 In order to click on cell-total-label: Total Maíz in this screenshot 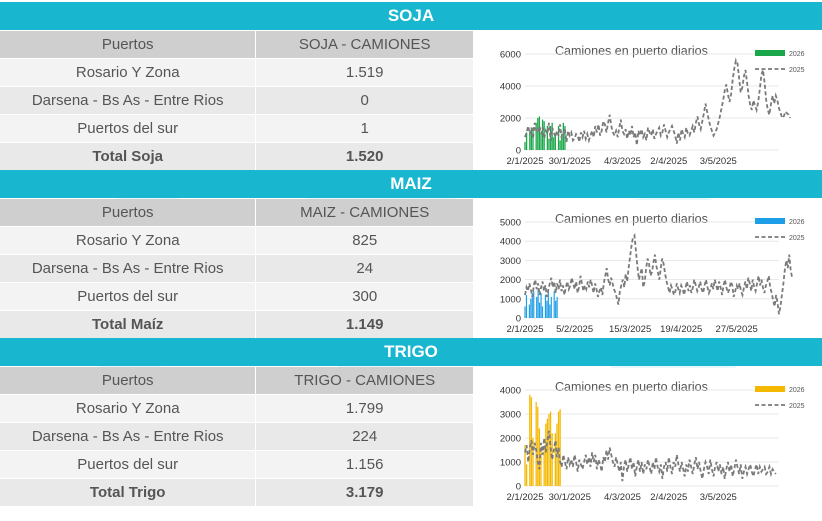, I will do `click(128, 324)`.